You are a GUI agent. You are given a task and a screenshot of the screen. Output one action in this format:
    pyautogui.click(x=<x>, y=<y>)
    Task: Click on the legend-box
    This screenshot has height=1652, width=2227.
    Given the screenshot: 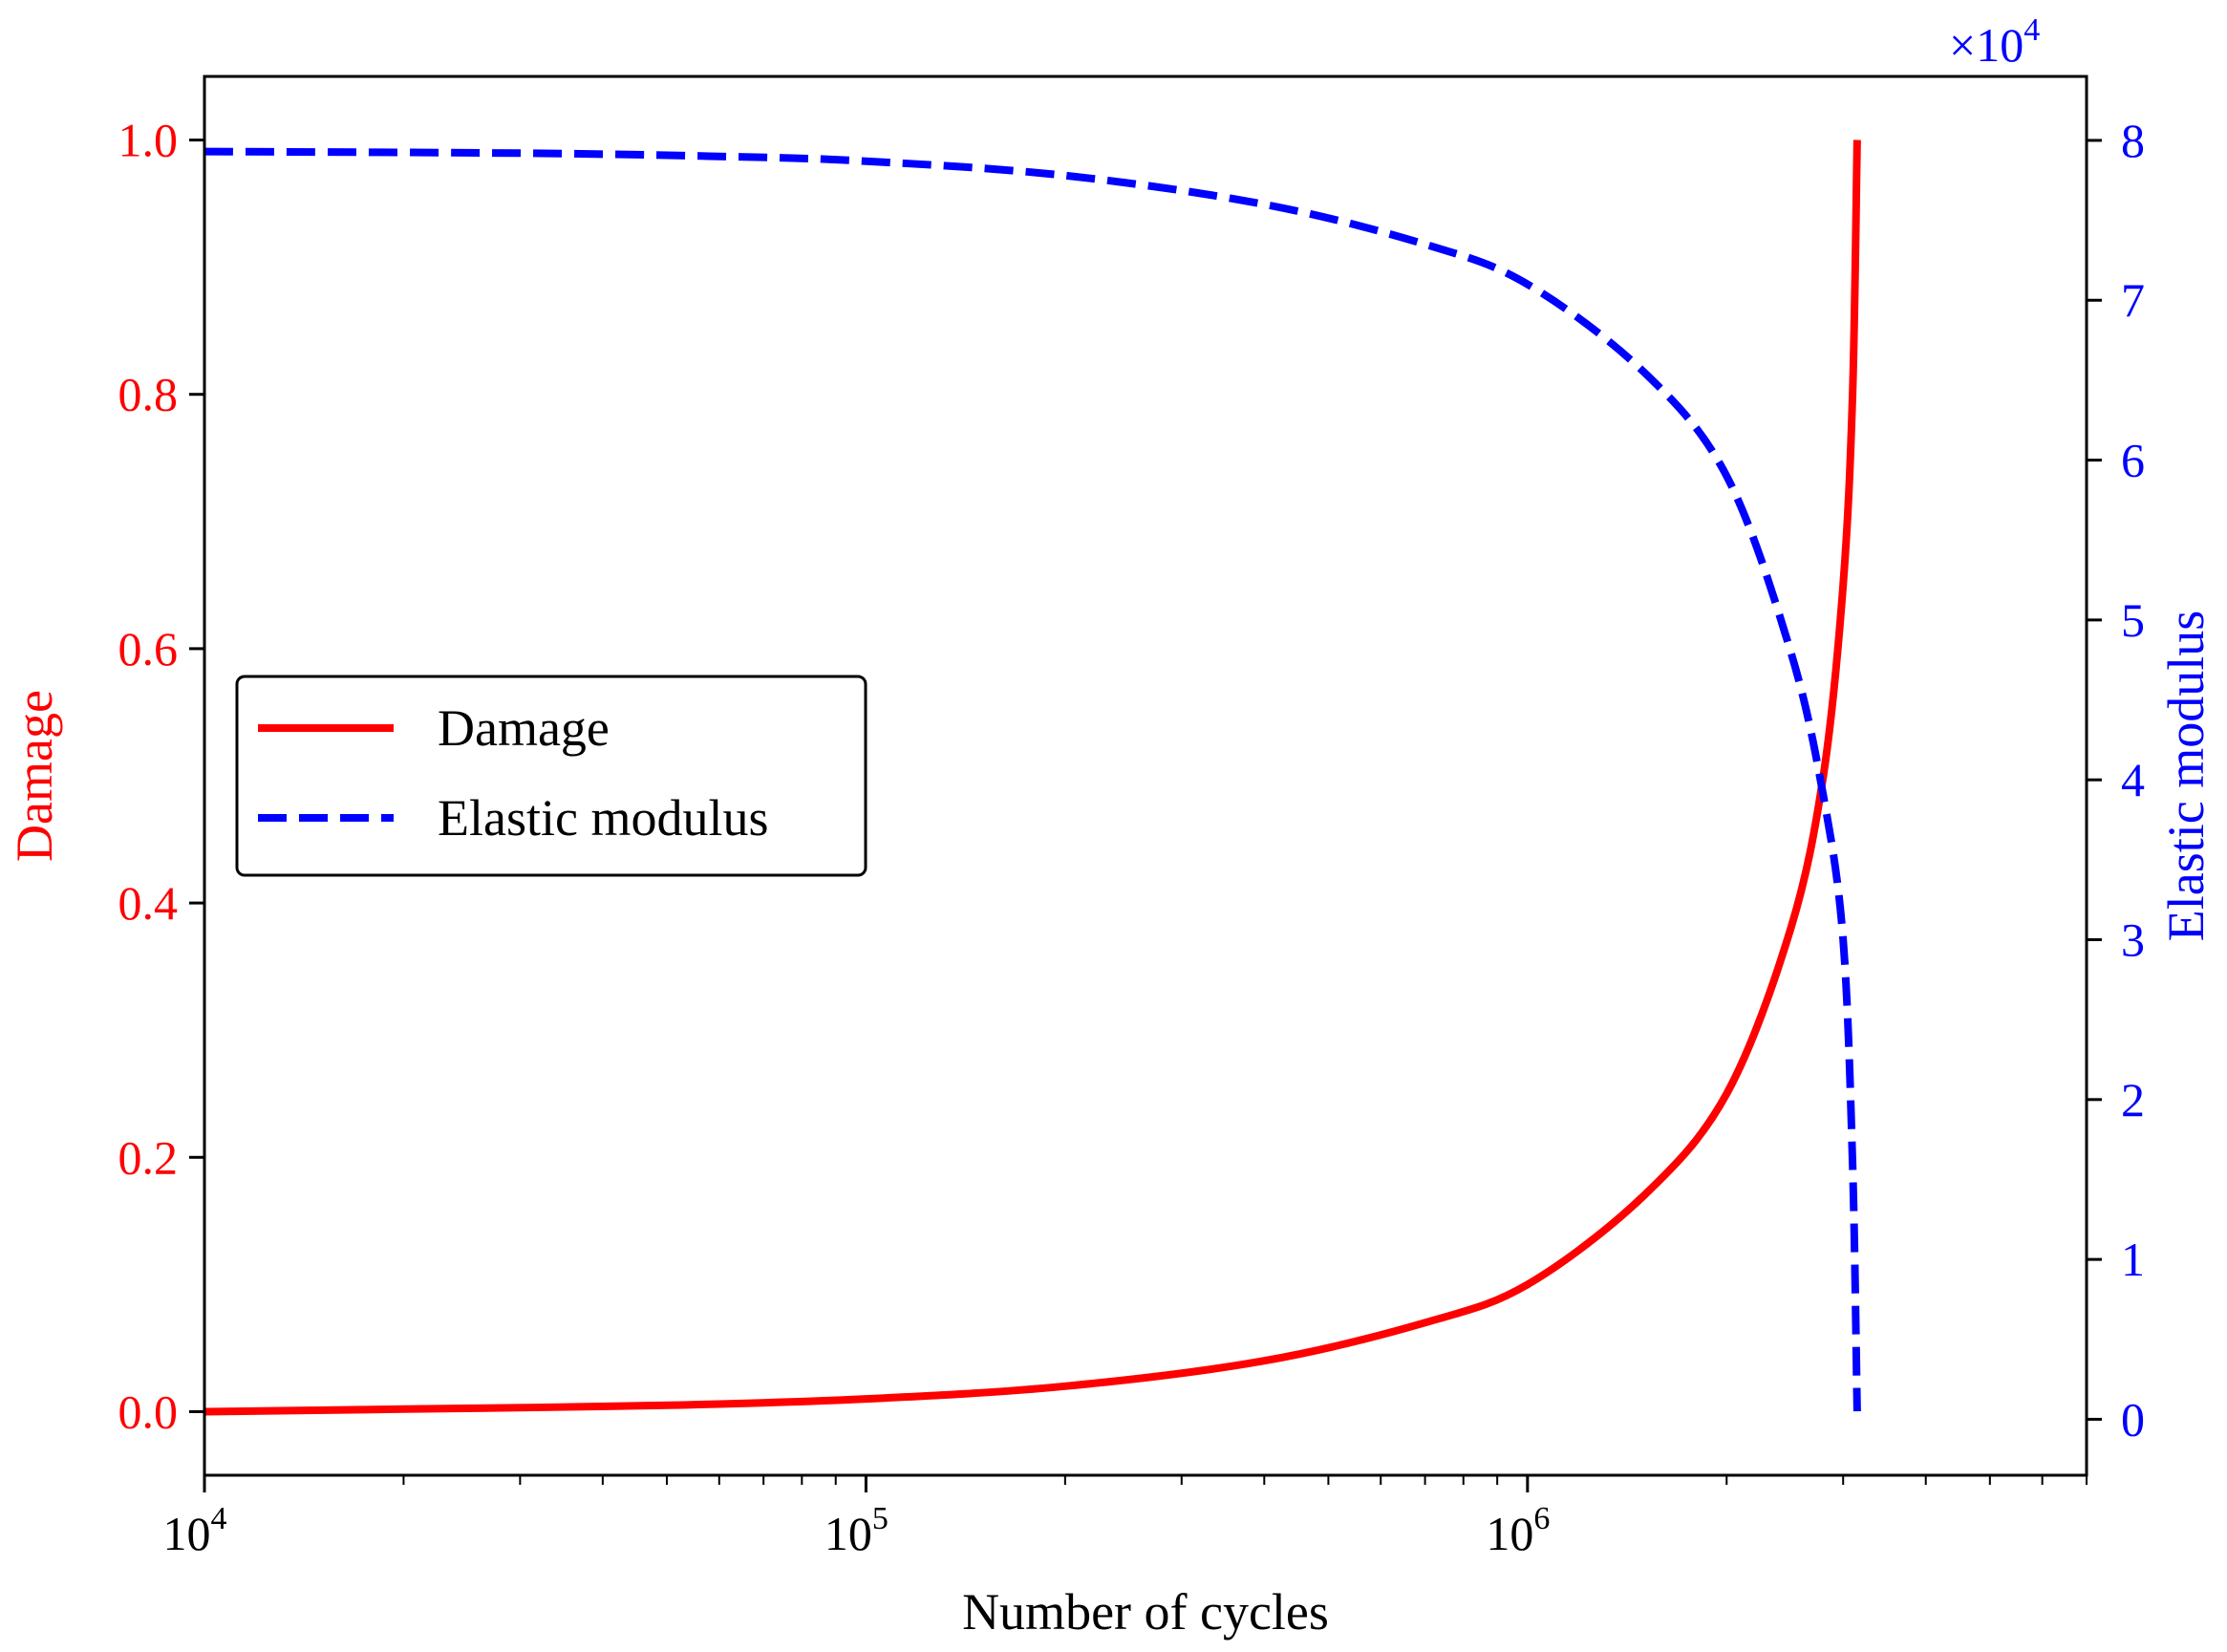 What is the action you would take?
    pyautogui.click(x=551, y=776)
    